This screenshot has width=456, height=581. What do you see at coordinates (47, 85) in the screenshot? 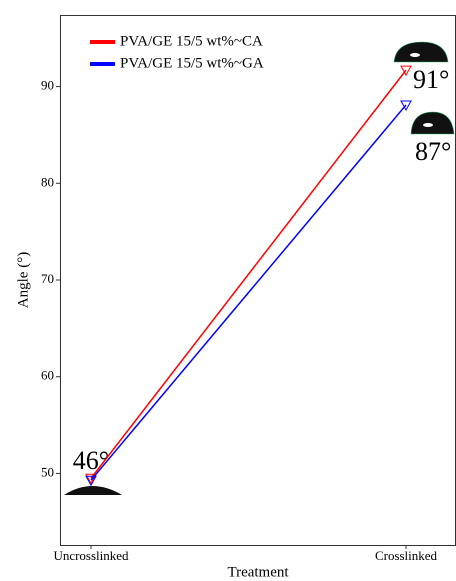
I see `y-tick-label: 90` at bounding box center [47, 85].